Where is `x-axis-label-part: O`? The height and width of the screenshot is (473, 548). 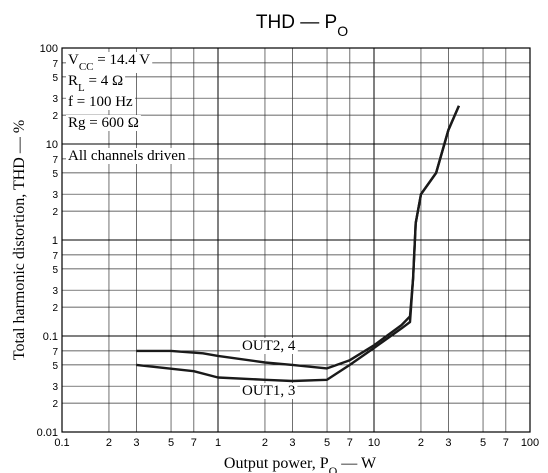 x-axis-label-part: O is located at coordinates (333, 468).